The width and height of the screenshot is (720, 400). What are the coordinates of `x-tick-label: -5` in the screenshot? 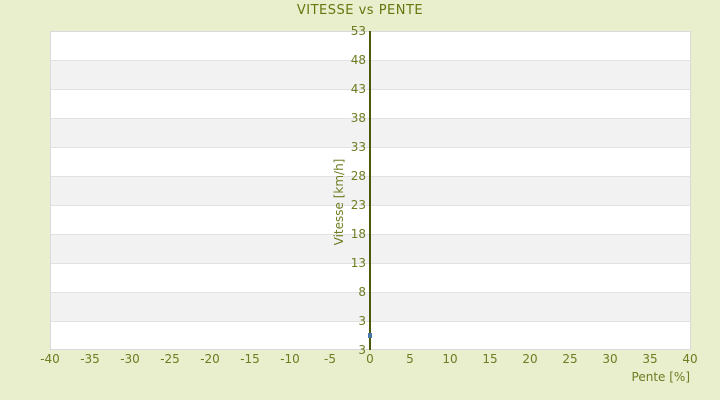 It's located at (330, 359).